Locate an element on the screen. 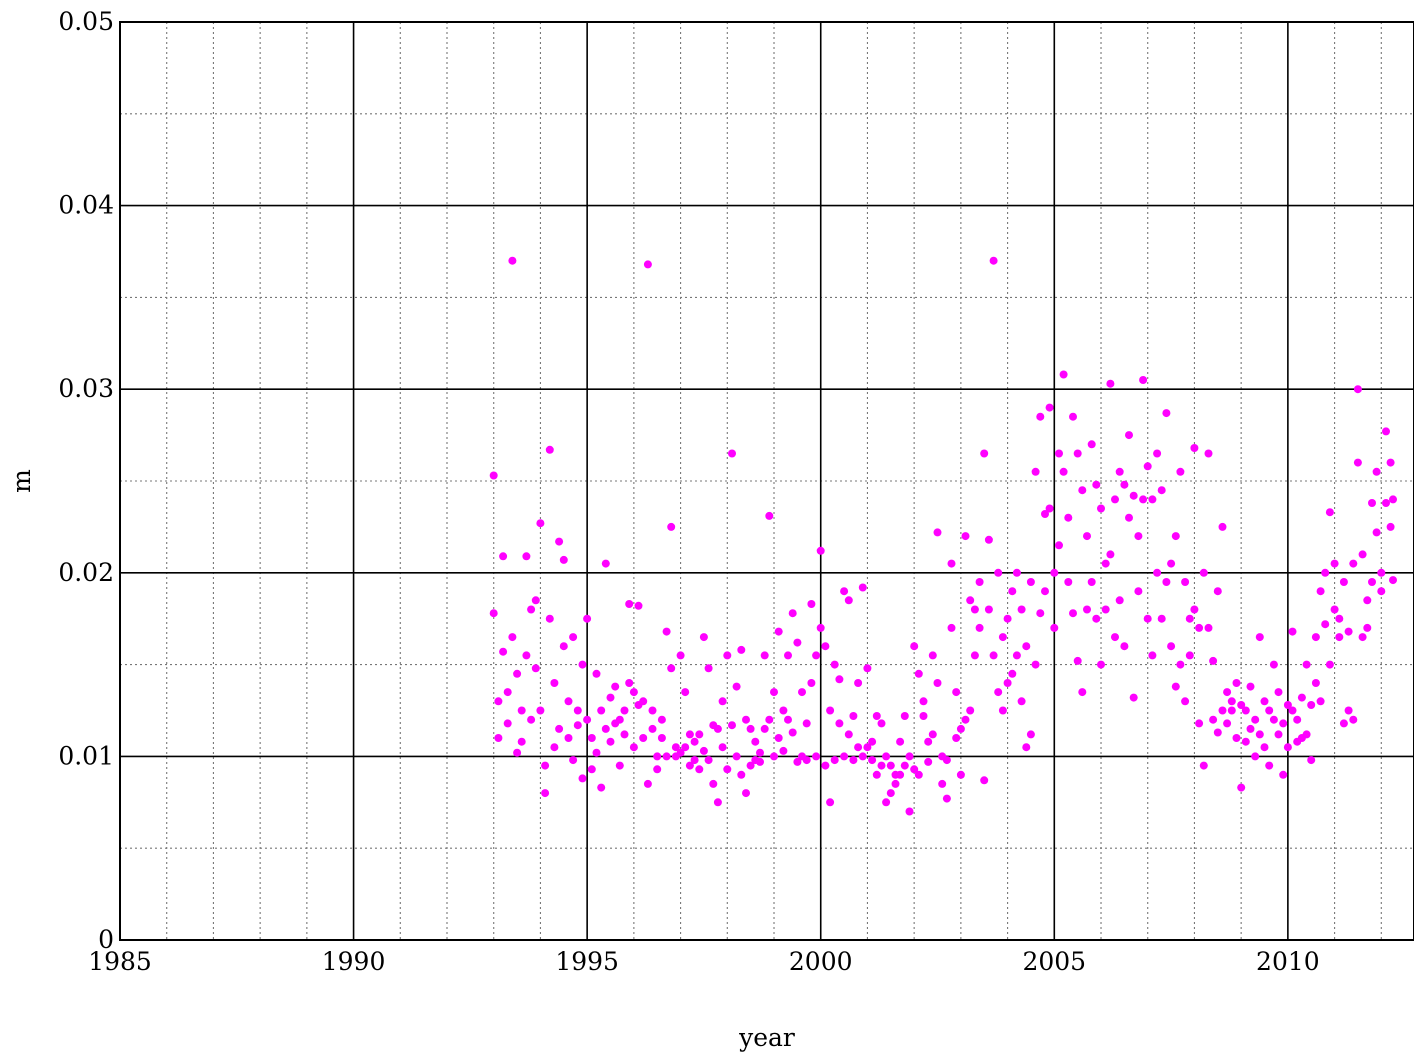 The image size is (1414, 1058). x-tick-label: 1995 is located at coordinates (587, 961).